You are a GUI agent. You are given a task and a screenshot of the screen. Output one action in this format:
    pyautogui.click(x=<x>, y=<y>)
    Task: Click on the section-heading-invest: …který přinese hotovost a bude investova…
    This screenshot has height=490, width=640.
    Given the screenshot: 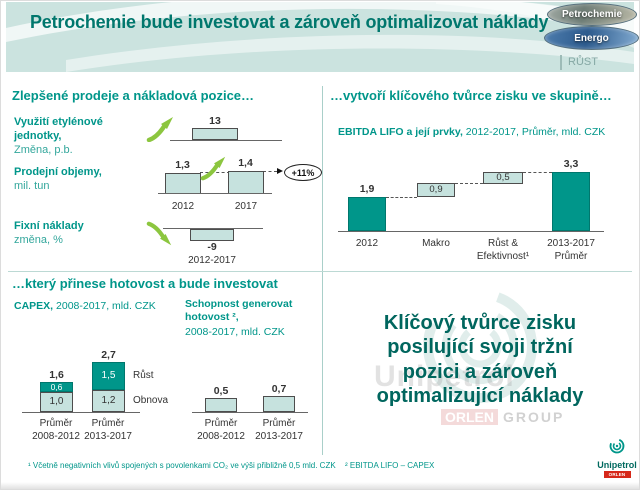 What is the action you would take?
    pyautogui.click(x=145, y=283)
    